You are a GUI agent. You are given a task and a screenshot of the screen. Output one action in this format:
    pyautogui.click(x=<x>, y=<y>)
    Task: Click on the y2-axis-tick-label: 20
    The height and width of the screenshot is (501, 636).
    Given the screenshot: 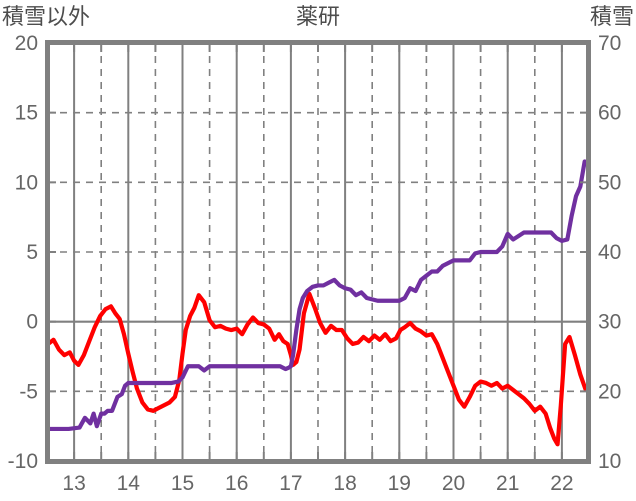 What is the action you would take?
    pyautogui.click(x=609, y=391)
    